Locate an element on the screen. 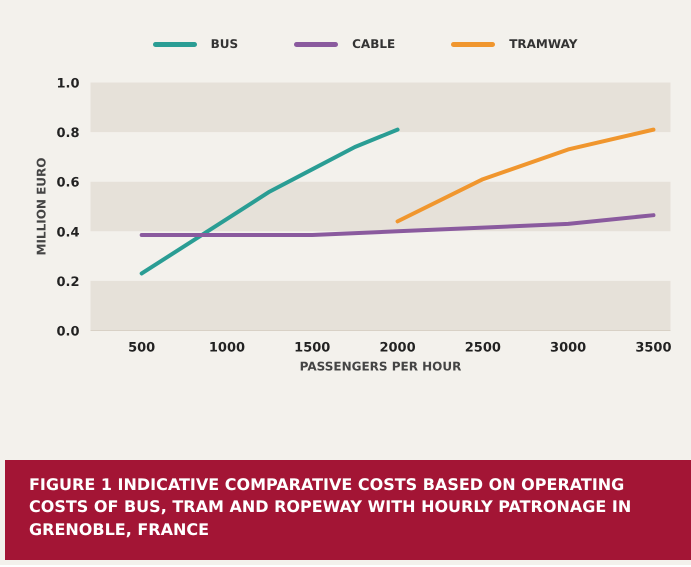  legend-label: CABLE is located at coordinates (374, 44).